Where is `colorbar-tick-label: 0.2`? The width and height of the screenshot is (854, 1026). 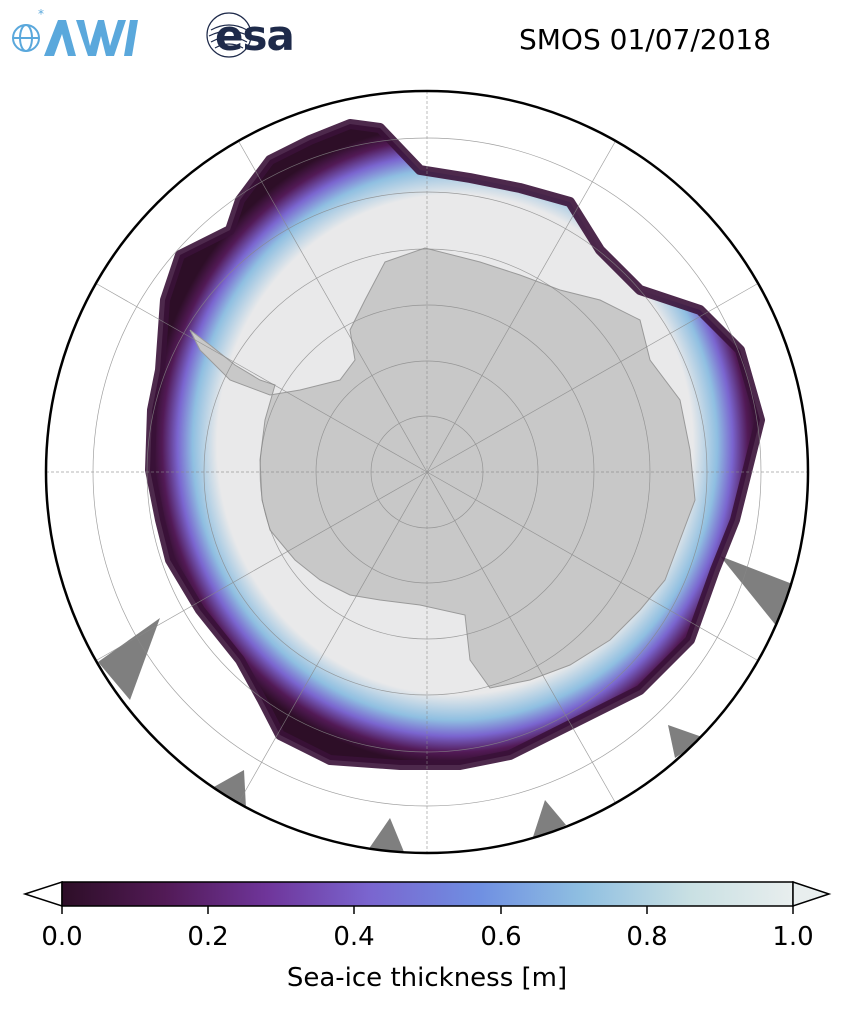
colorbar-tick-label: 0.2 is located at coordinates (208, 937).